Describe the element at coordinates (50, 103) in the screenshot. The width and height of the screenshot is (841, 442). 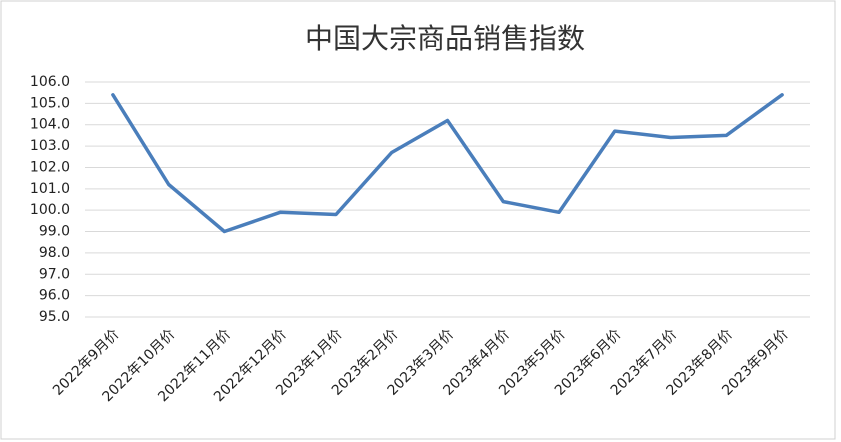
I see `y-tick-label: 105.0` at that location.